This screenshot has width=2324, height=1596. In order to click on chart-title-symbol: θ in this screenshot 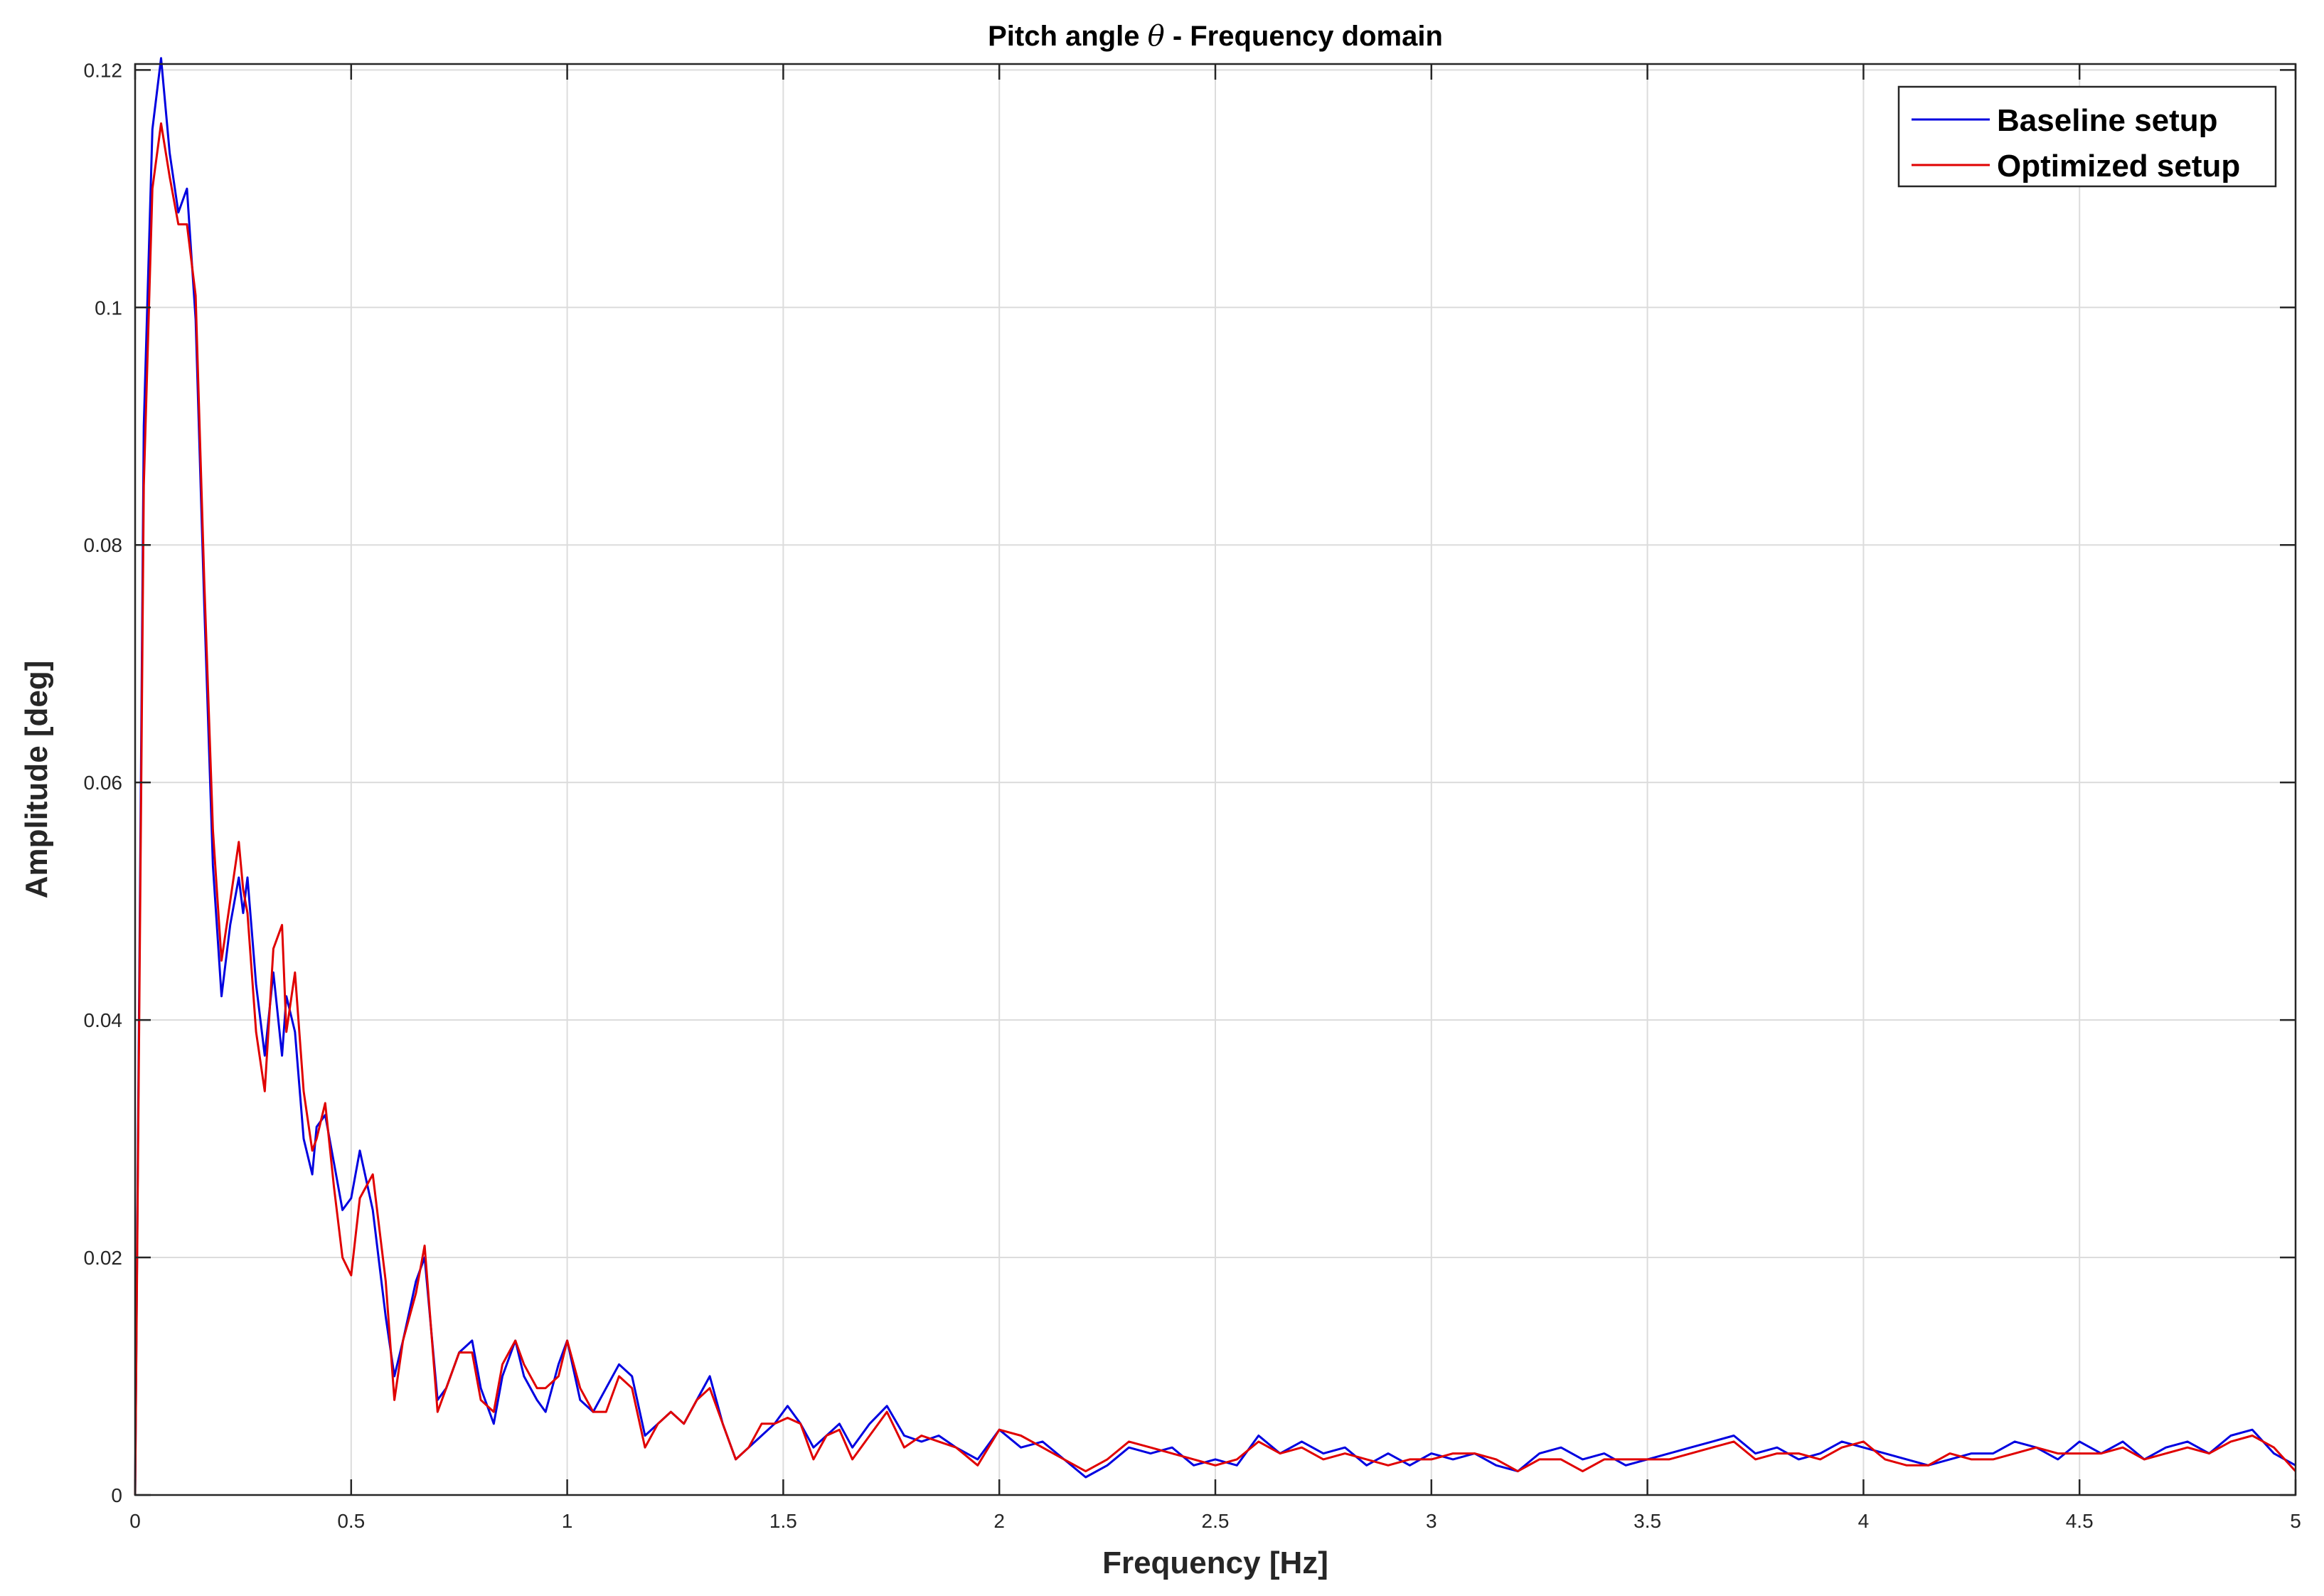, I will do `click(1156, 36)`.